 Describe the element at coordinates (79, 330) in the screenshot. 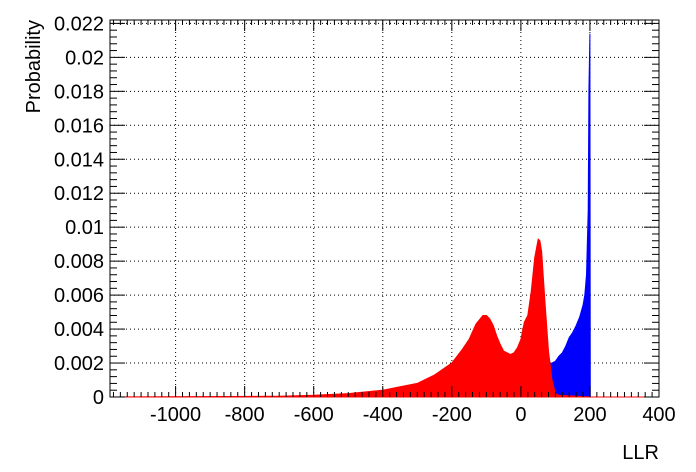

I see `y-tick-label: 0.004` at that location.